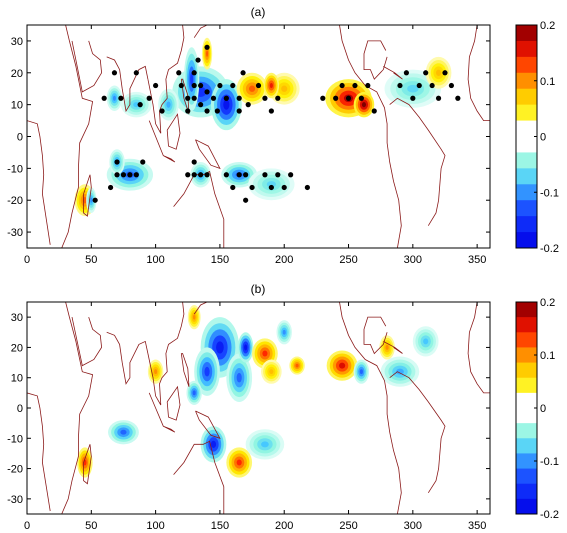 This screenshot has height=533, width=567. Describe the element at coordinates (547, 303) in the screenshot. I see `colorbar-tick-label: 0.2` at that location.